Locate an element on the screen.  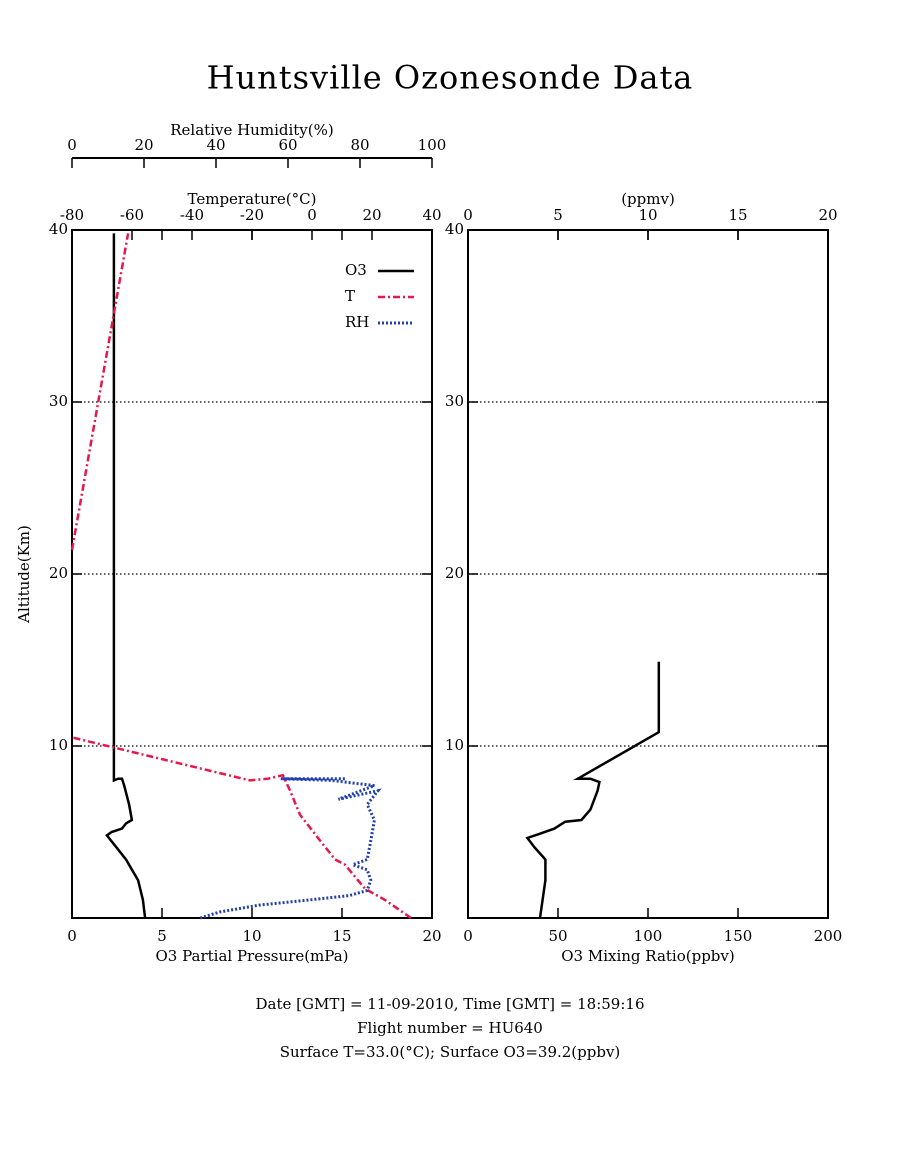
x-tick-label: 50 is located at coordinates (557, 936).